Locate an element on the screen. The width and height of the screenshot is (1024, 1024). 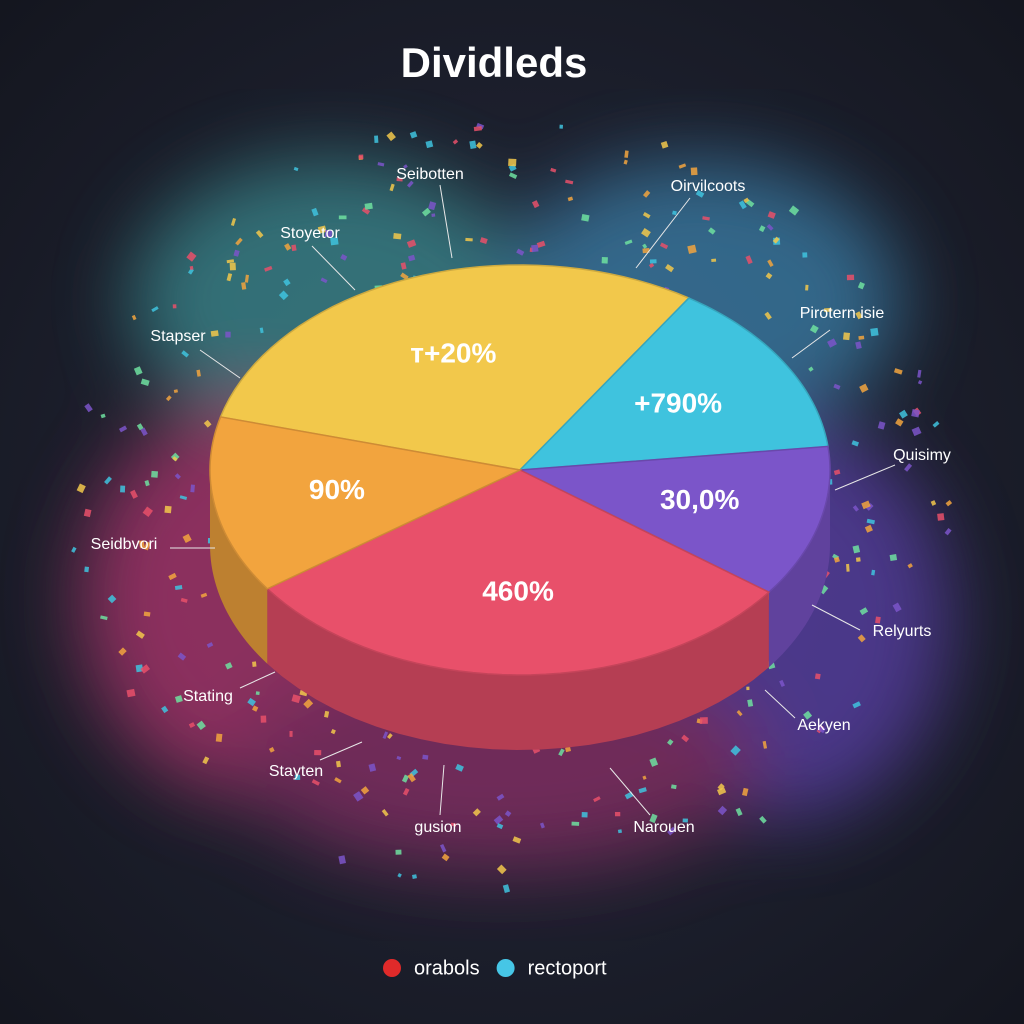
legend-label: rectoport is located at coordinates (567, 968).